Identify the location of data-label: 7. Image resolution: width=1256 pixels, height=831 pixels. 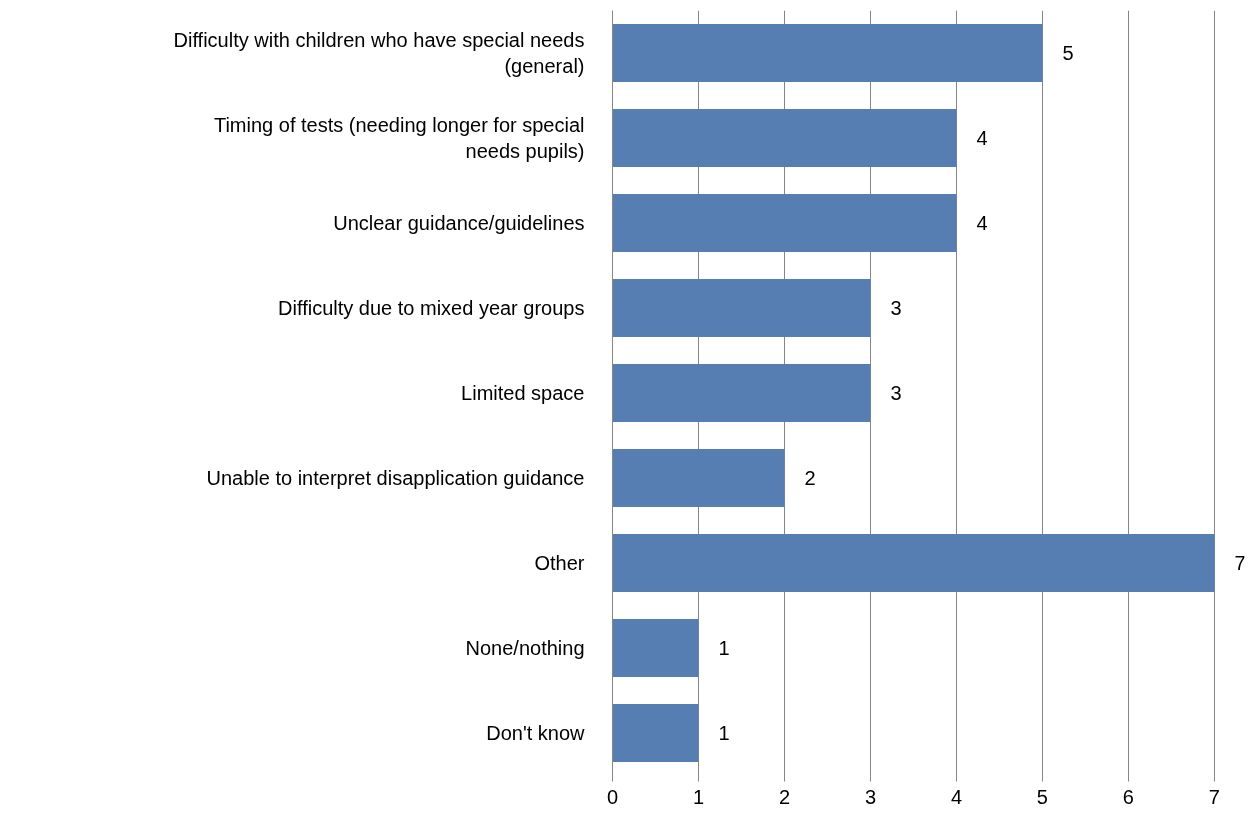
(1240, 563).